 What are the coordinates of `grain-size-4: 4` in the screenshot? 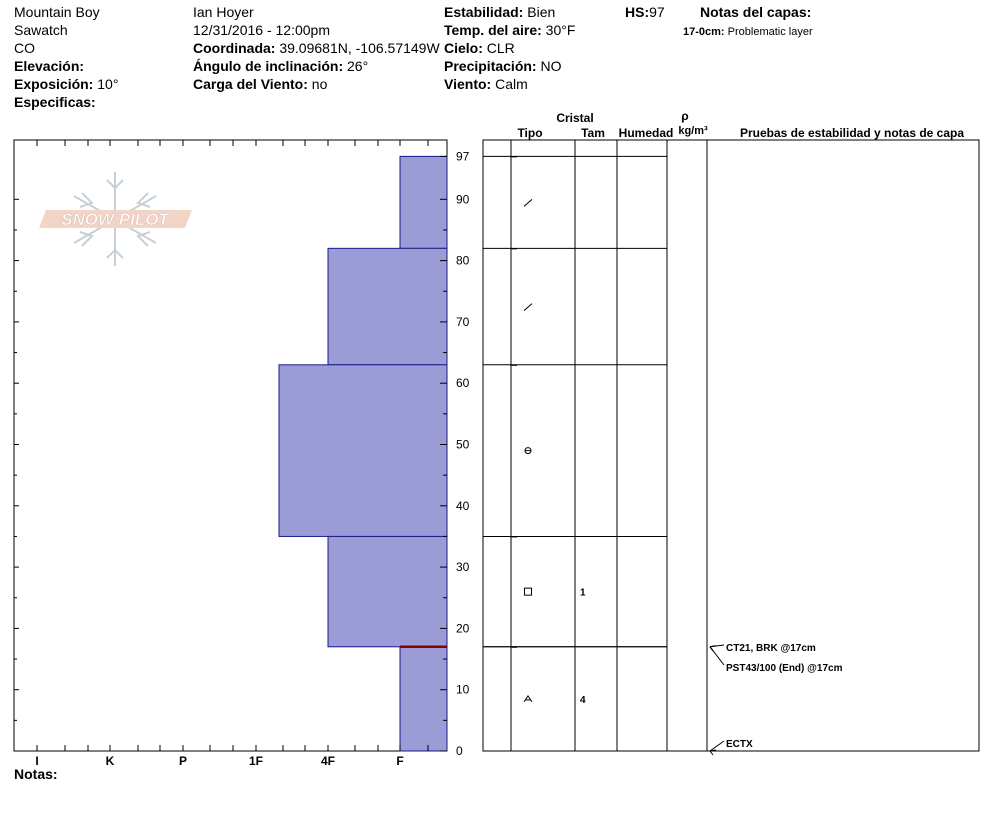 It's located at (583, 700).